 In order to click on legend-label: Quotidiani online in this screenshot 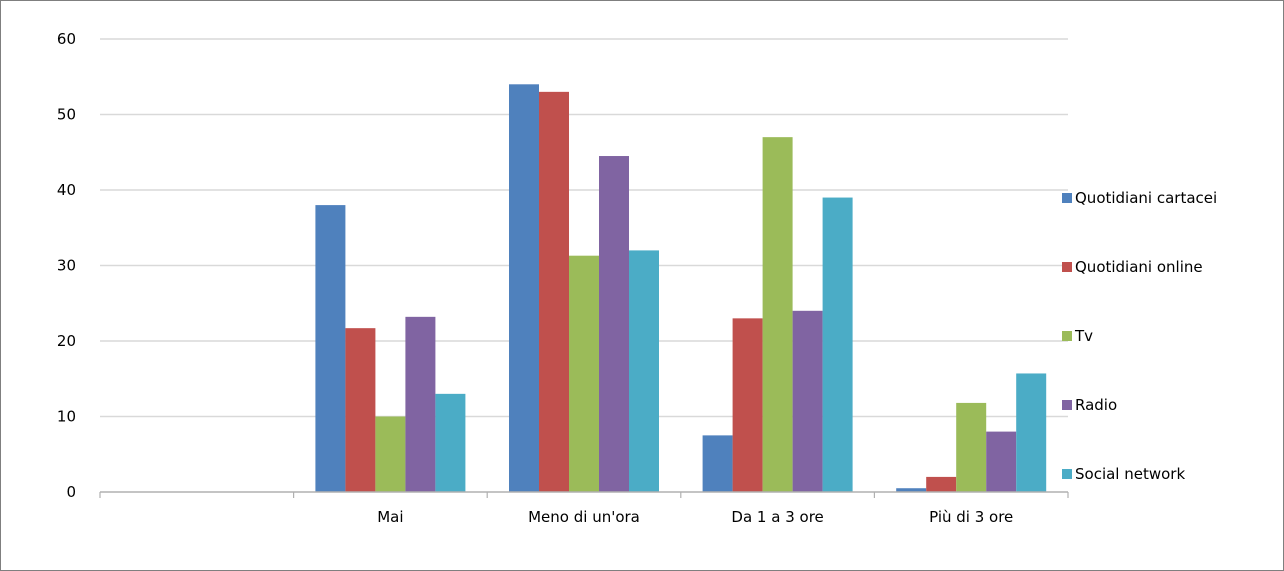, I will do `click(1139, 267)`.